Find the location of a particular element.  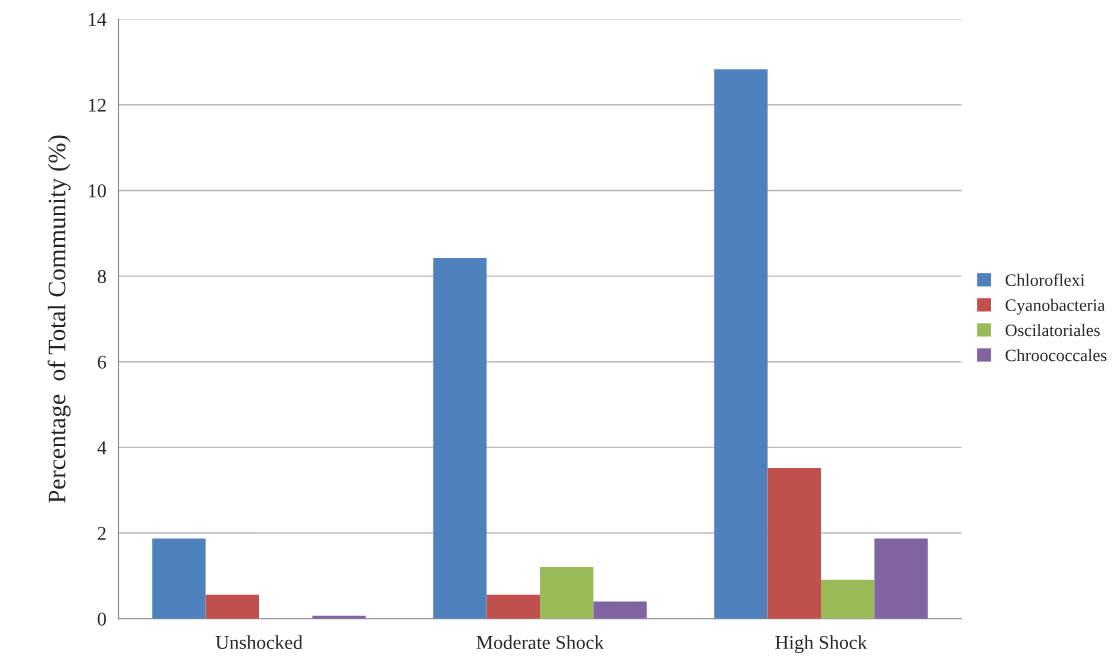

legend-label: Cyanobacteria is located at coordinates (1055, 306).